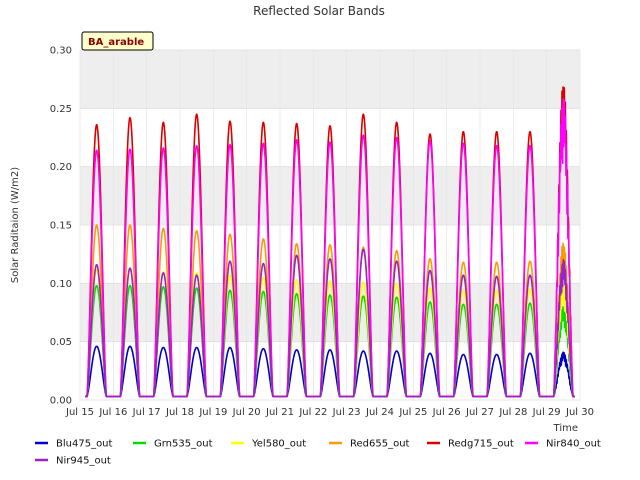 The width and height of the screenshot is (640, 480). I want to click on x-tick-label: Jul 30, so click(579, 412).